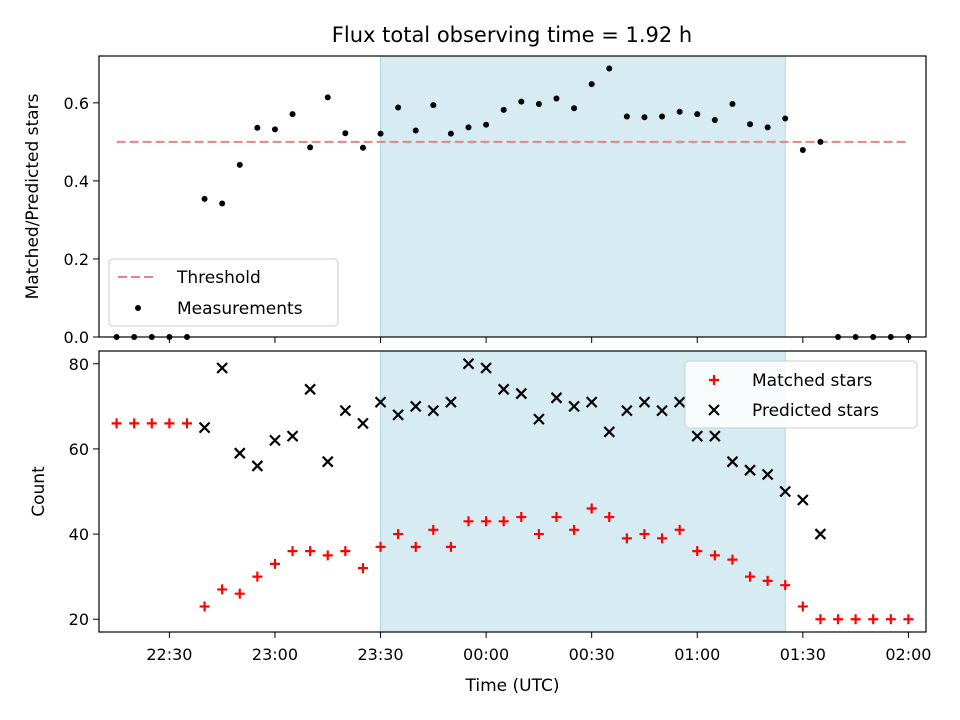  What do you see at coordinates (76, 181) in the screenshot?
I see `y-tick-label: 0.4` at bounding box center [76, 181].